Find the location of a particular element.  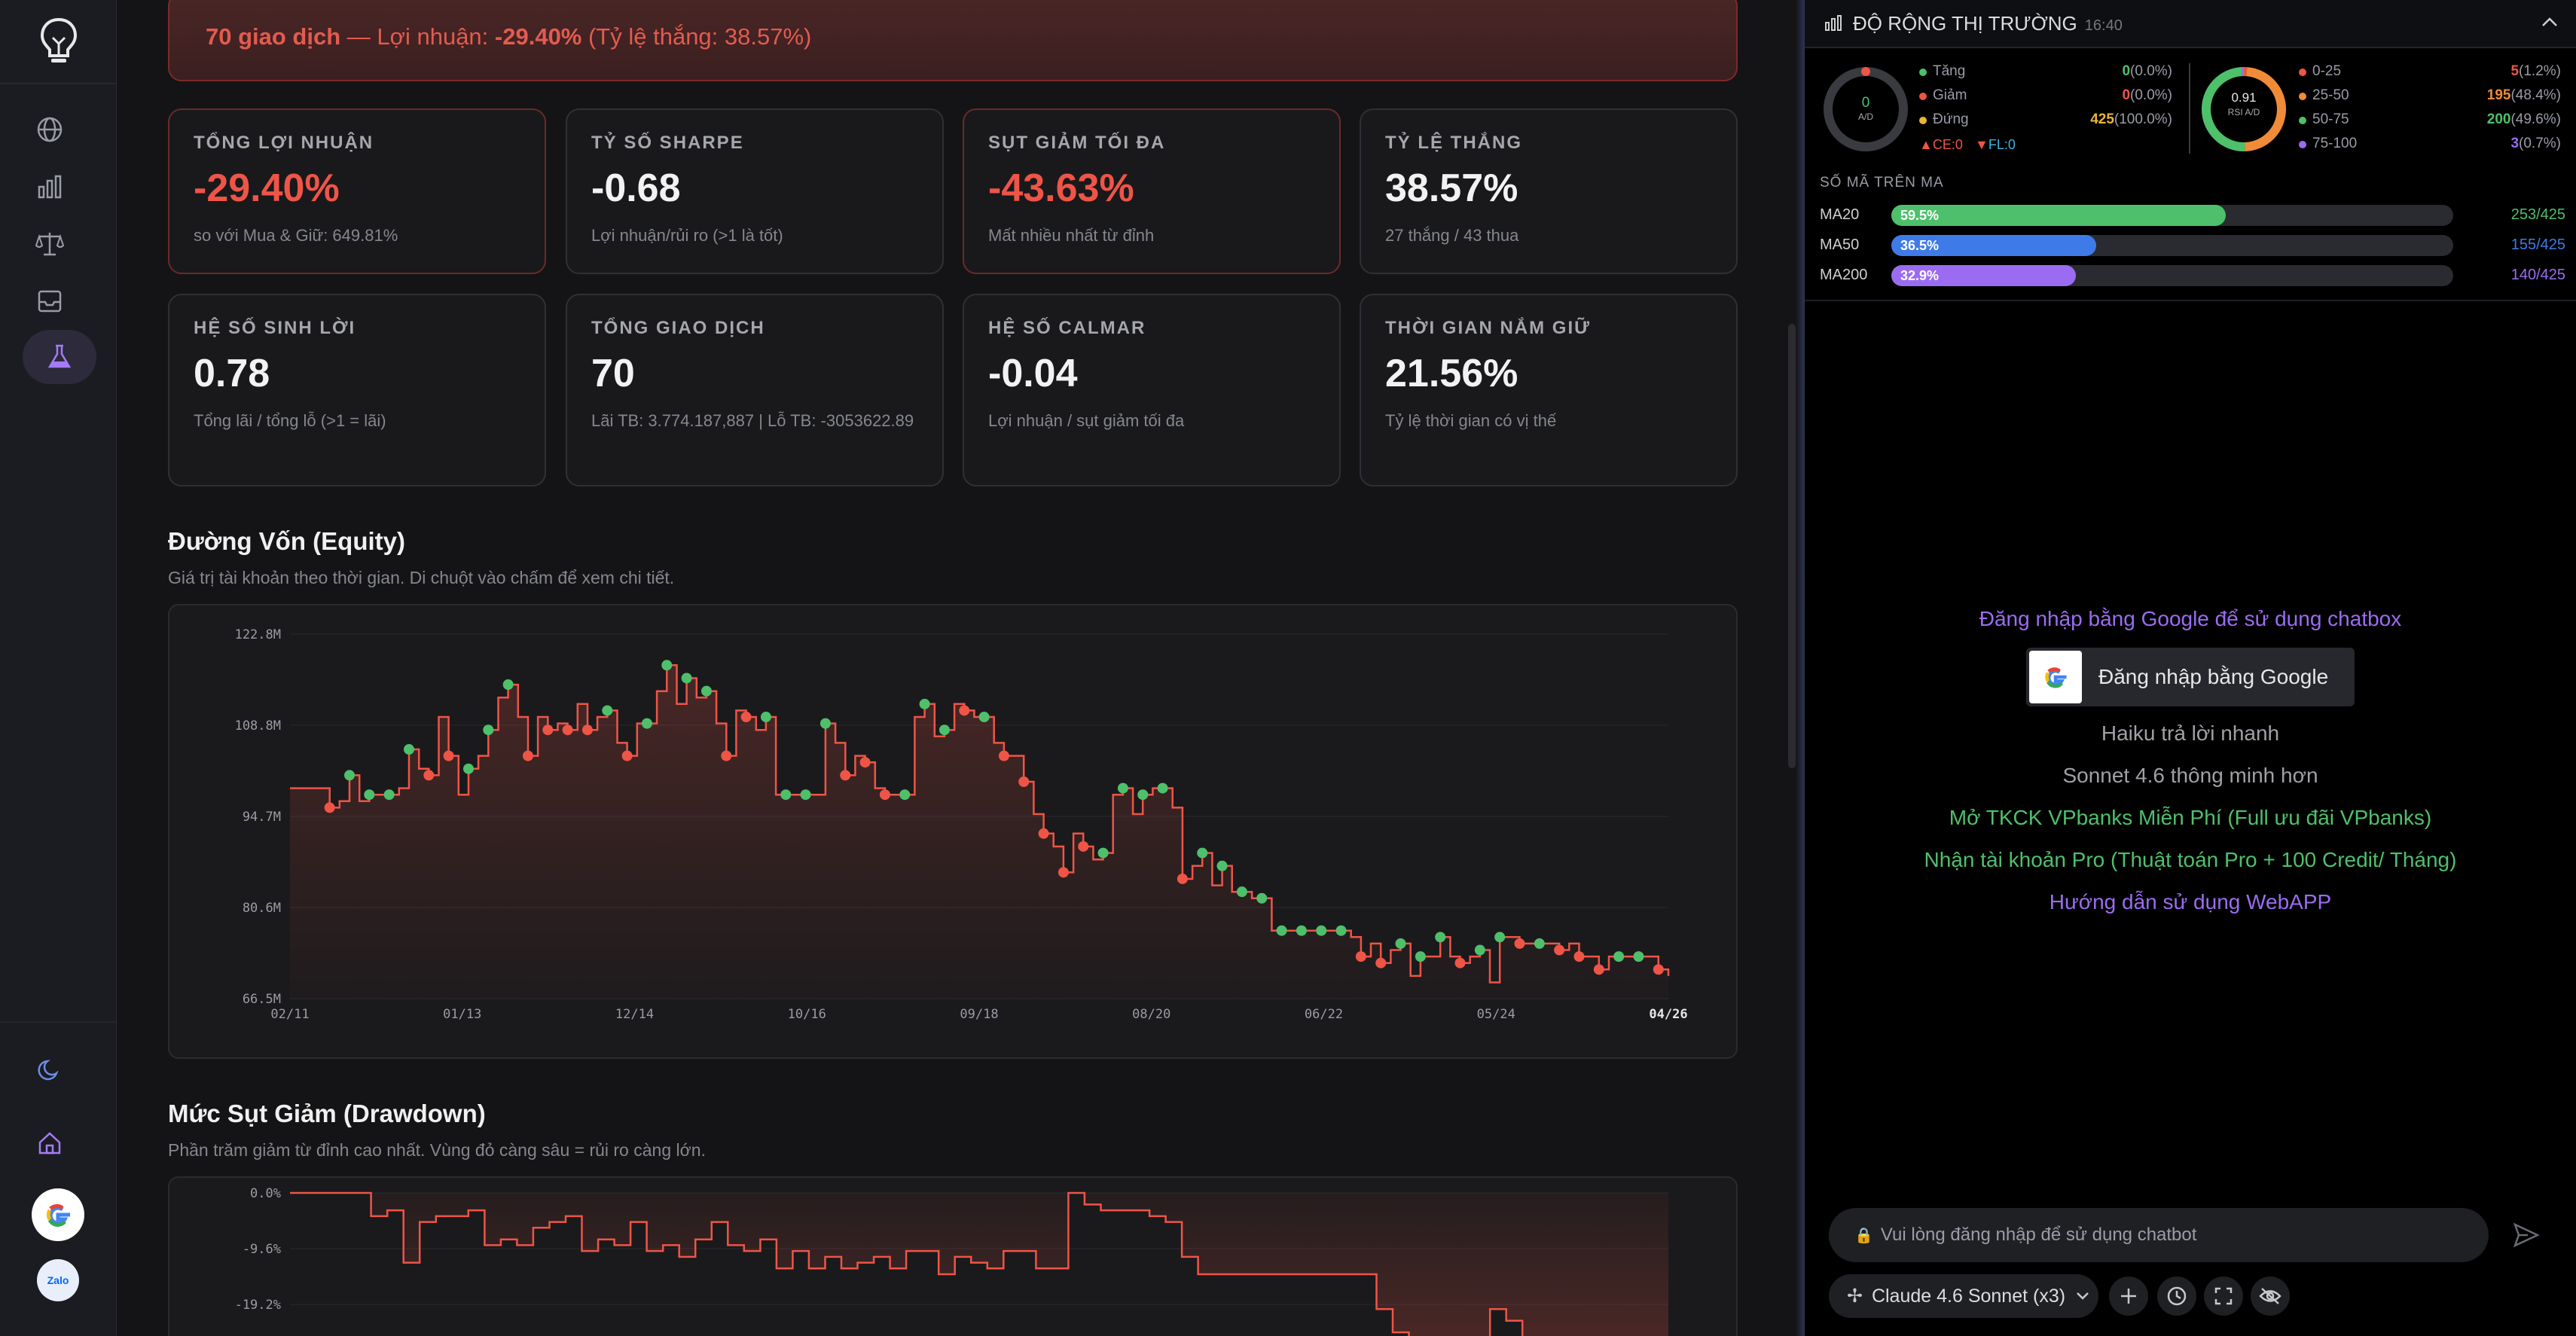

x-tick-label: 02/11 is located at coordinates (290, 1015).